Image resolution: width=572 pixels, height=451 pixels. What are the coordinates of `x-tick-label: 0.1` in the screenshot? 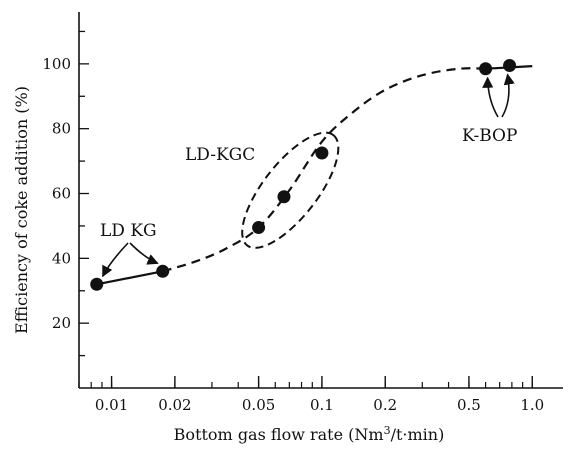 It's located at (322, 405).